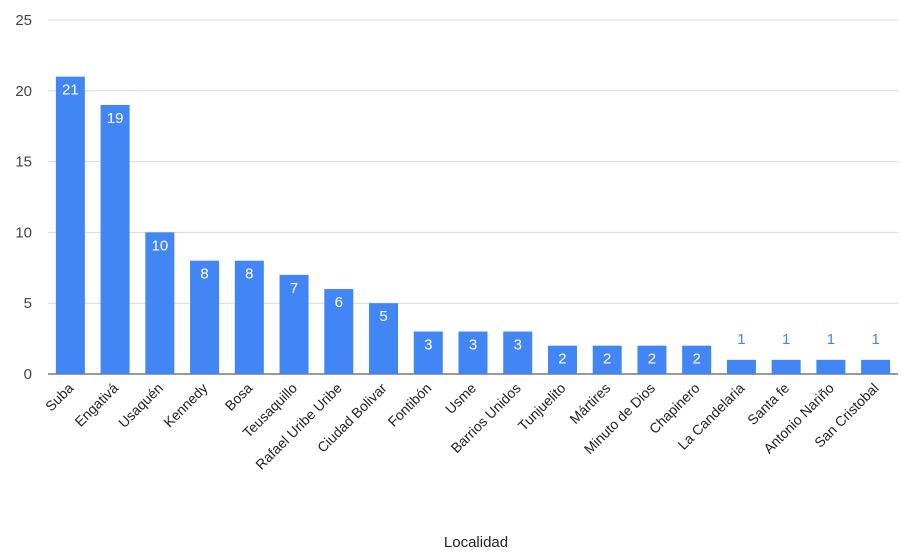 The image size is (901, 552). Describe the element at coordinates (28, 303) in the screenshot. I see `y-tick-label: 5` at that location.